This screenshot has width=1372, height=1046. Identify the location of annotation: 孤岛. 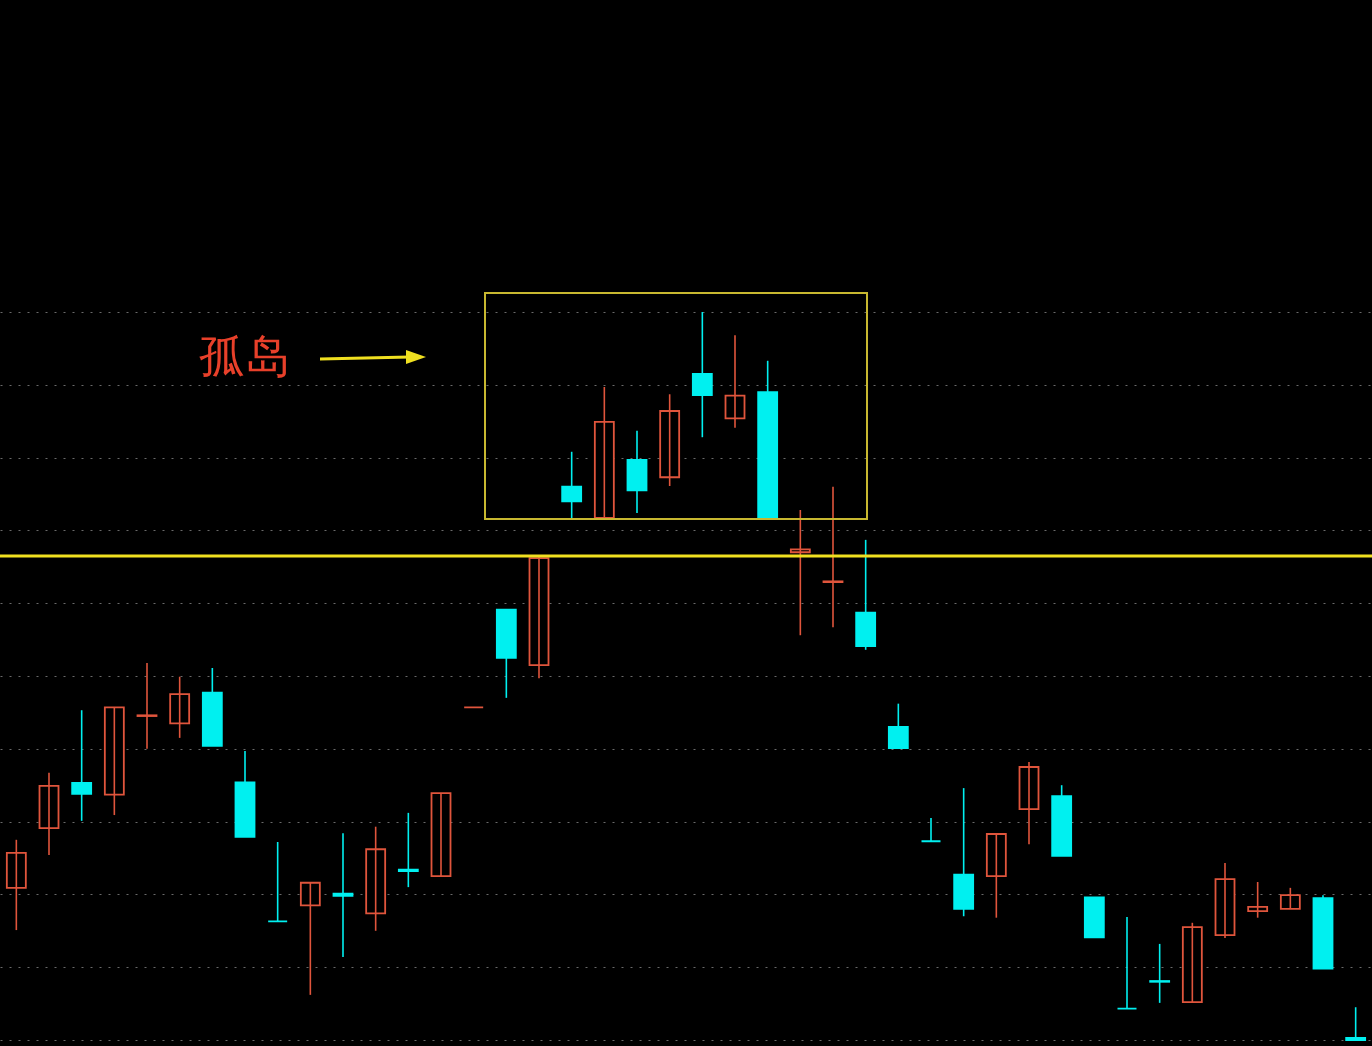
(245, 356).